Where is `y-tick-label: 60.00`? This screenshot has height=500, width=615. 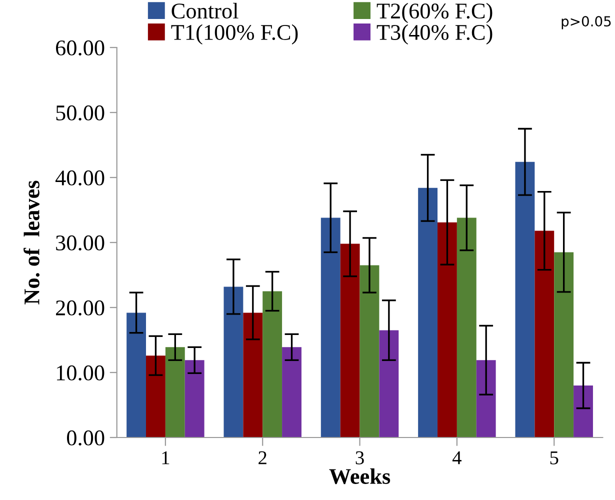 y-tick-label: 60.00 is located at coordinates (80, 48).